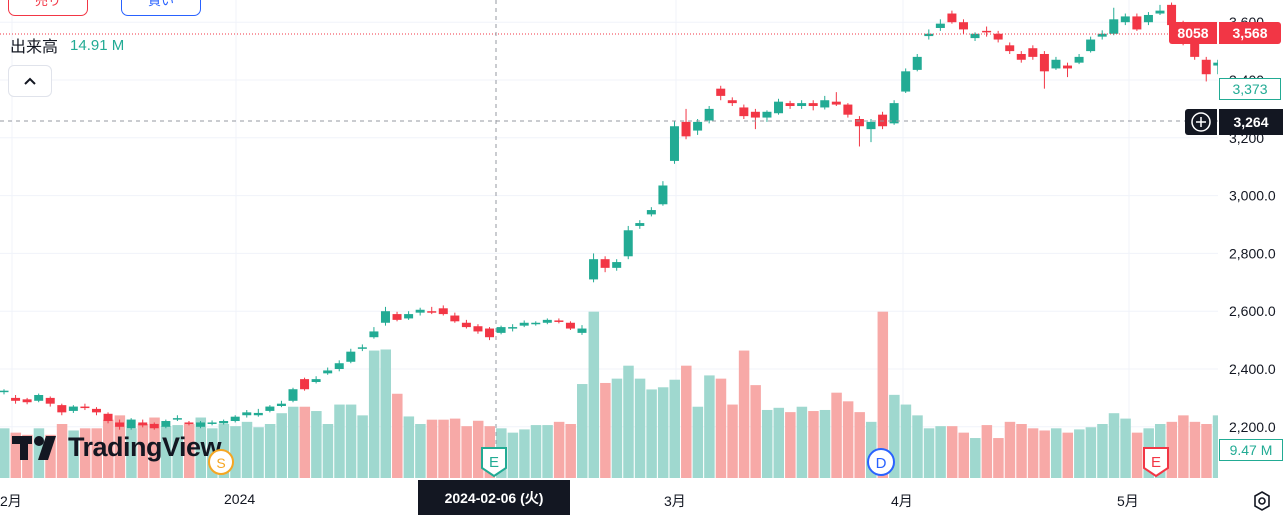  I want to click on collapse-legend-button, so click(30, 81).